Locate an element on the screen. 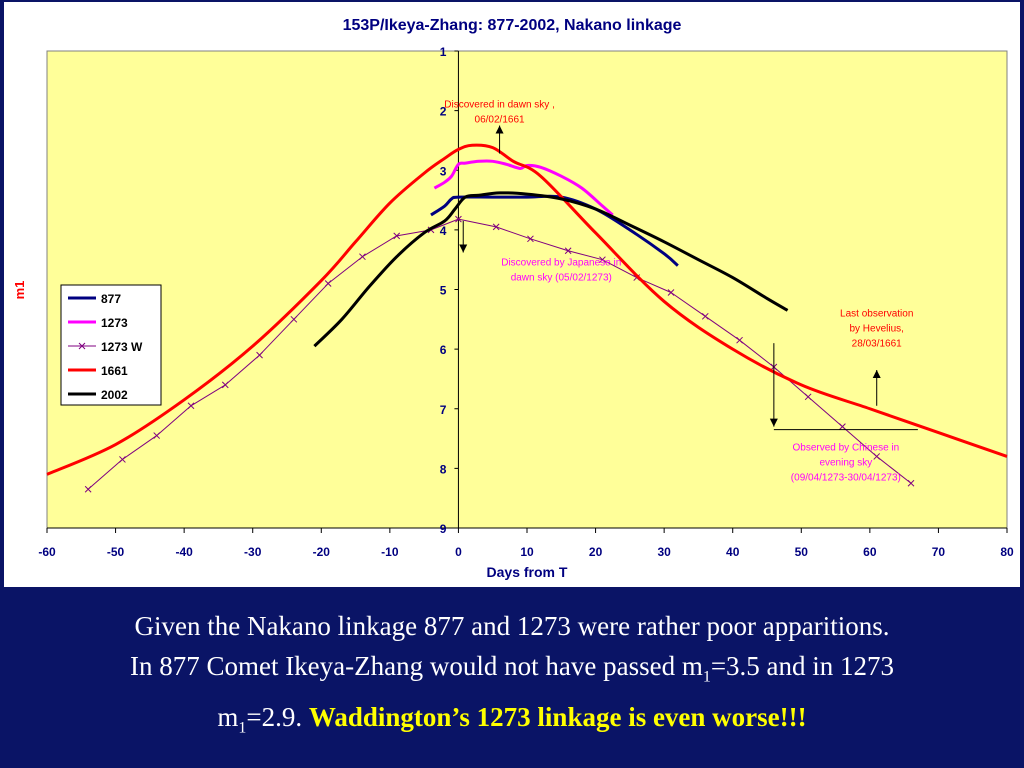 Image resolution: width=1024 pixels, height=768 pixels. legend-label: 877 is located at coordinates (111, 299).